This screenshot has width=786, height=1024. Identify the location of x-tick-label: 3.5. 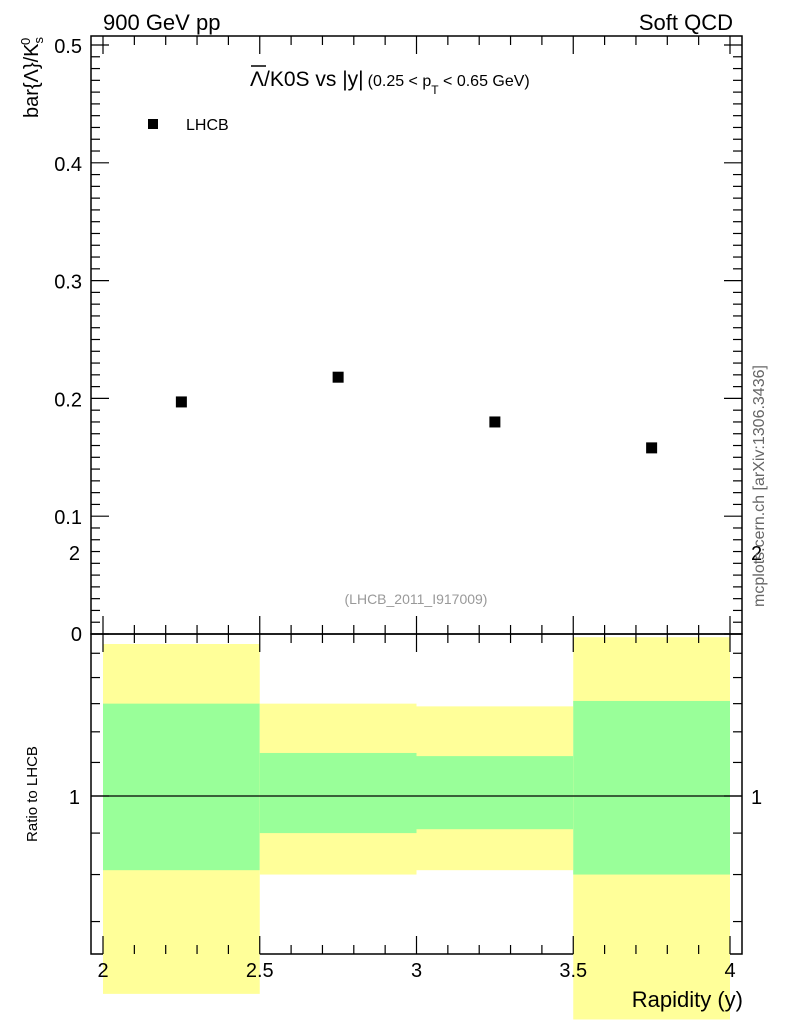
(573, 971).